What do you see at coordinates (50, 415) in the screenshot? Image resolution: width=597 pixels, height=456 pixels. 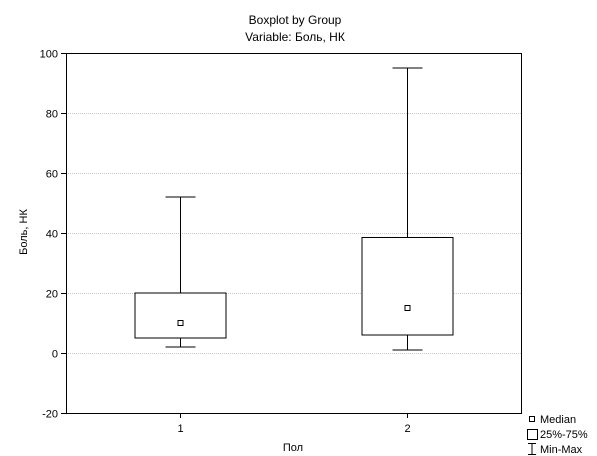 I see `y-tick-label: -20` at bounding box center [50, 415].